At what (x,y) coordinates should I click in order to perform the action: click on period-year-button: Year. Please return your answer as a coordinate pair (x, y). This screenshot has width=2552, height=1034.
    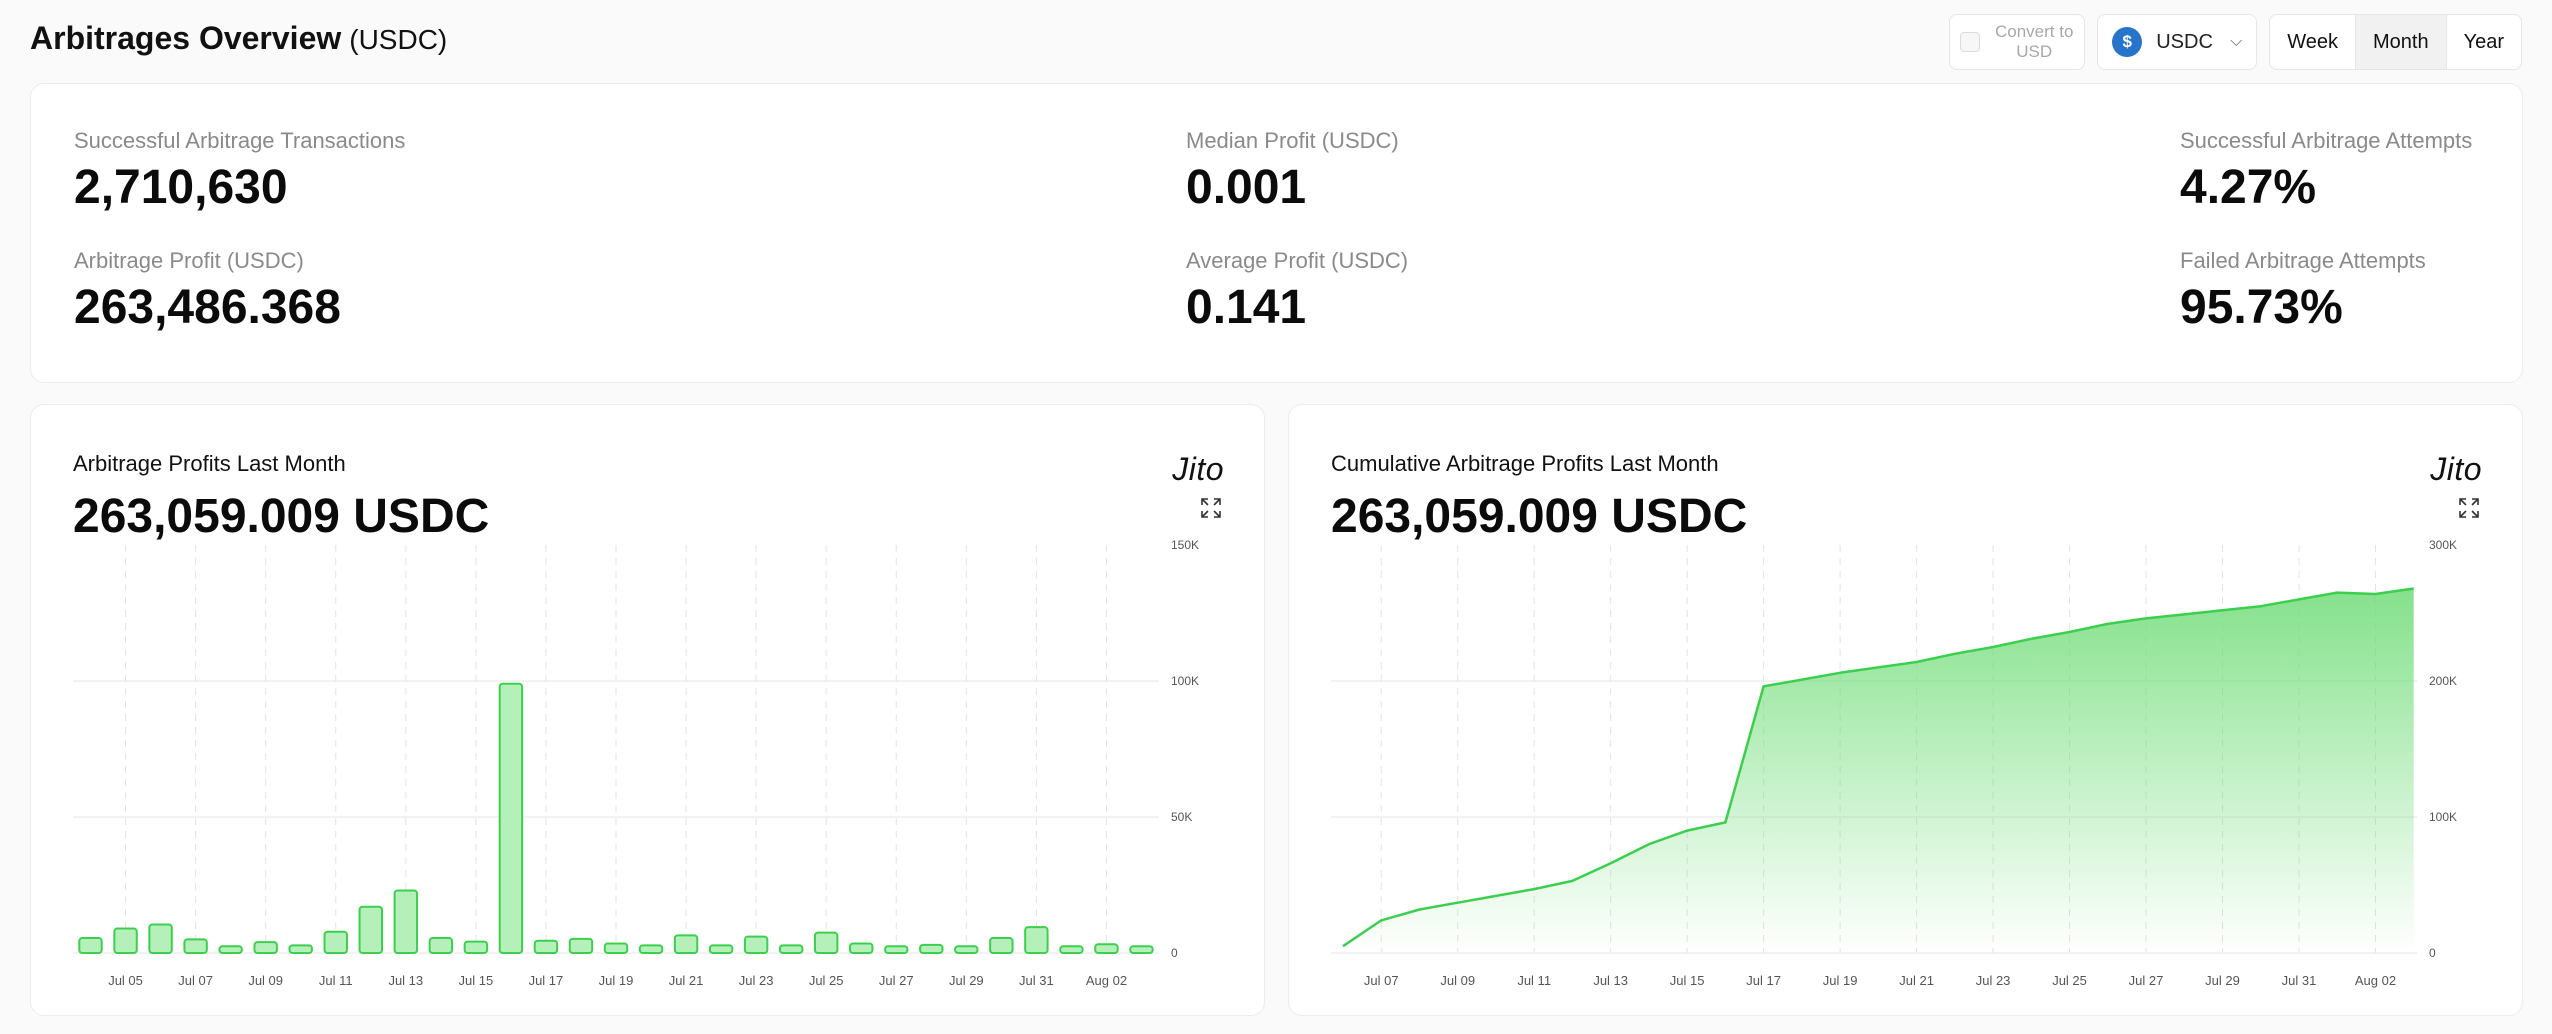
    Looking at the image, I should click on (2483, 41).